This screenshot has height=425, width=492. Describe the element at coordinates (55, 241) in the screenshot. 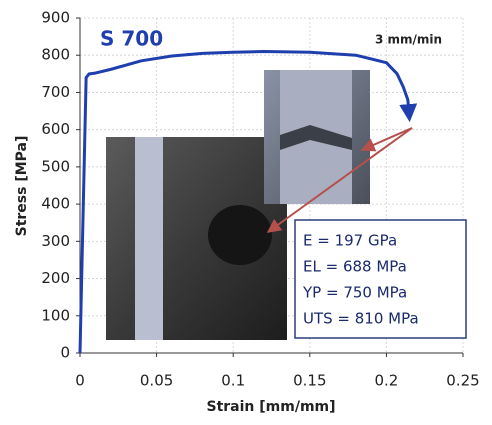

I see `y-tick-label: 300` at that location.